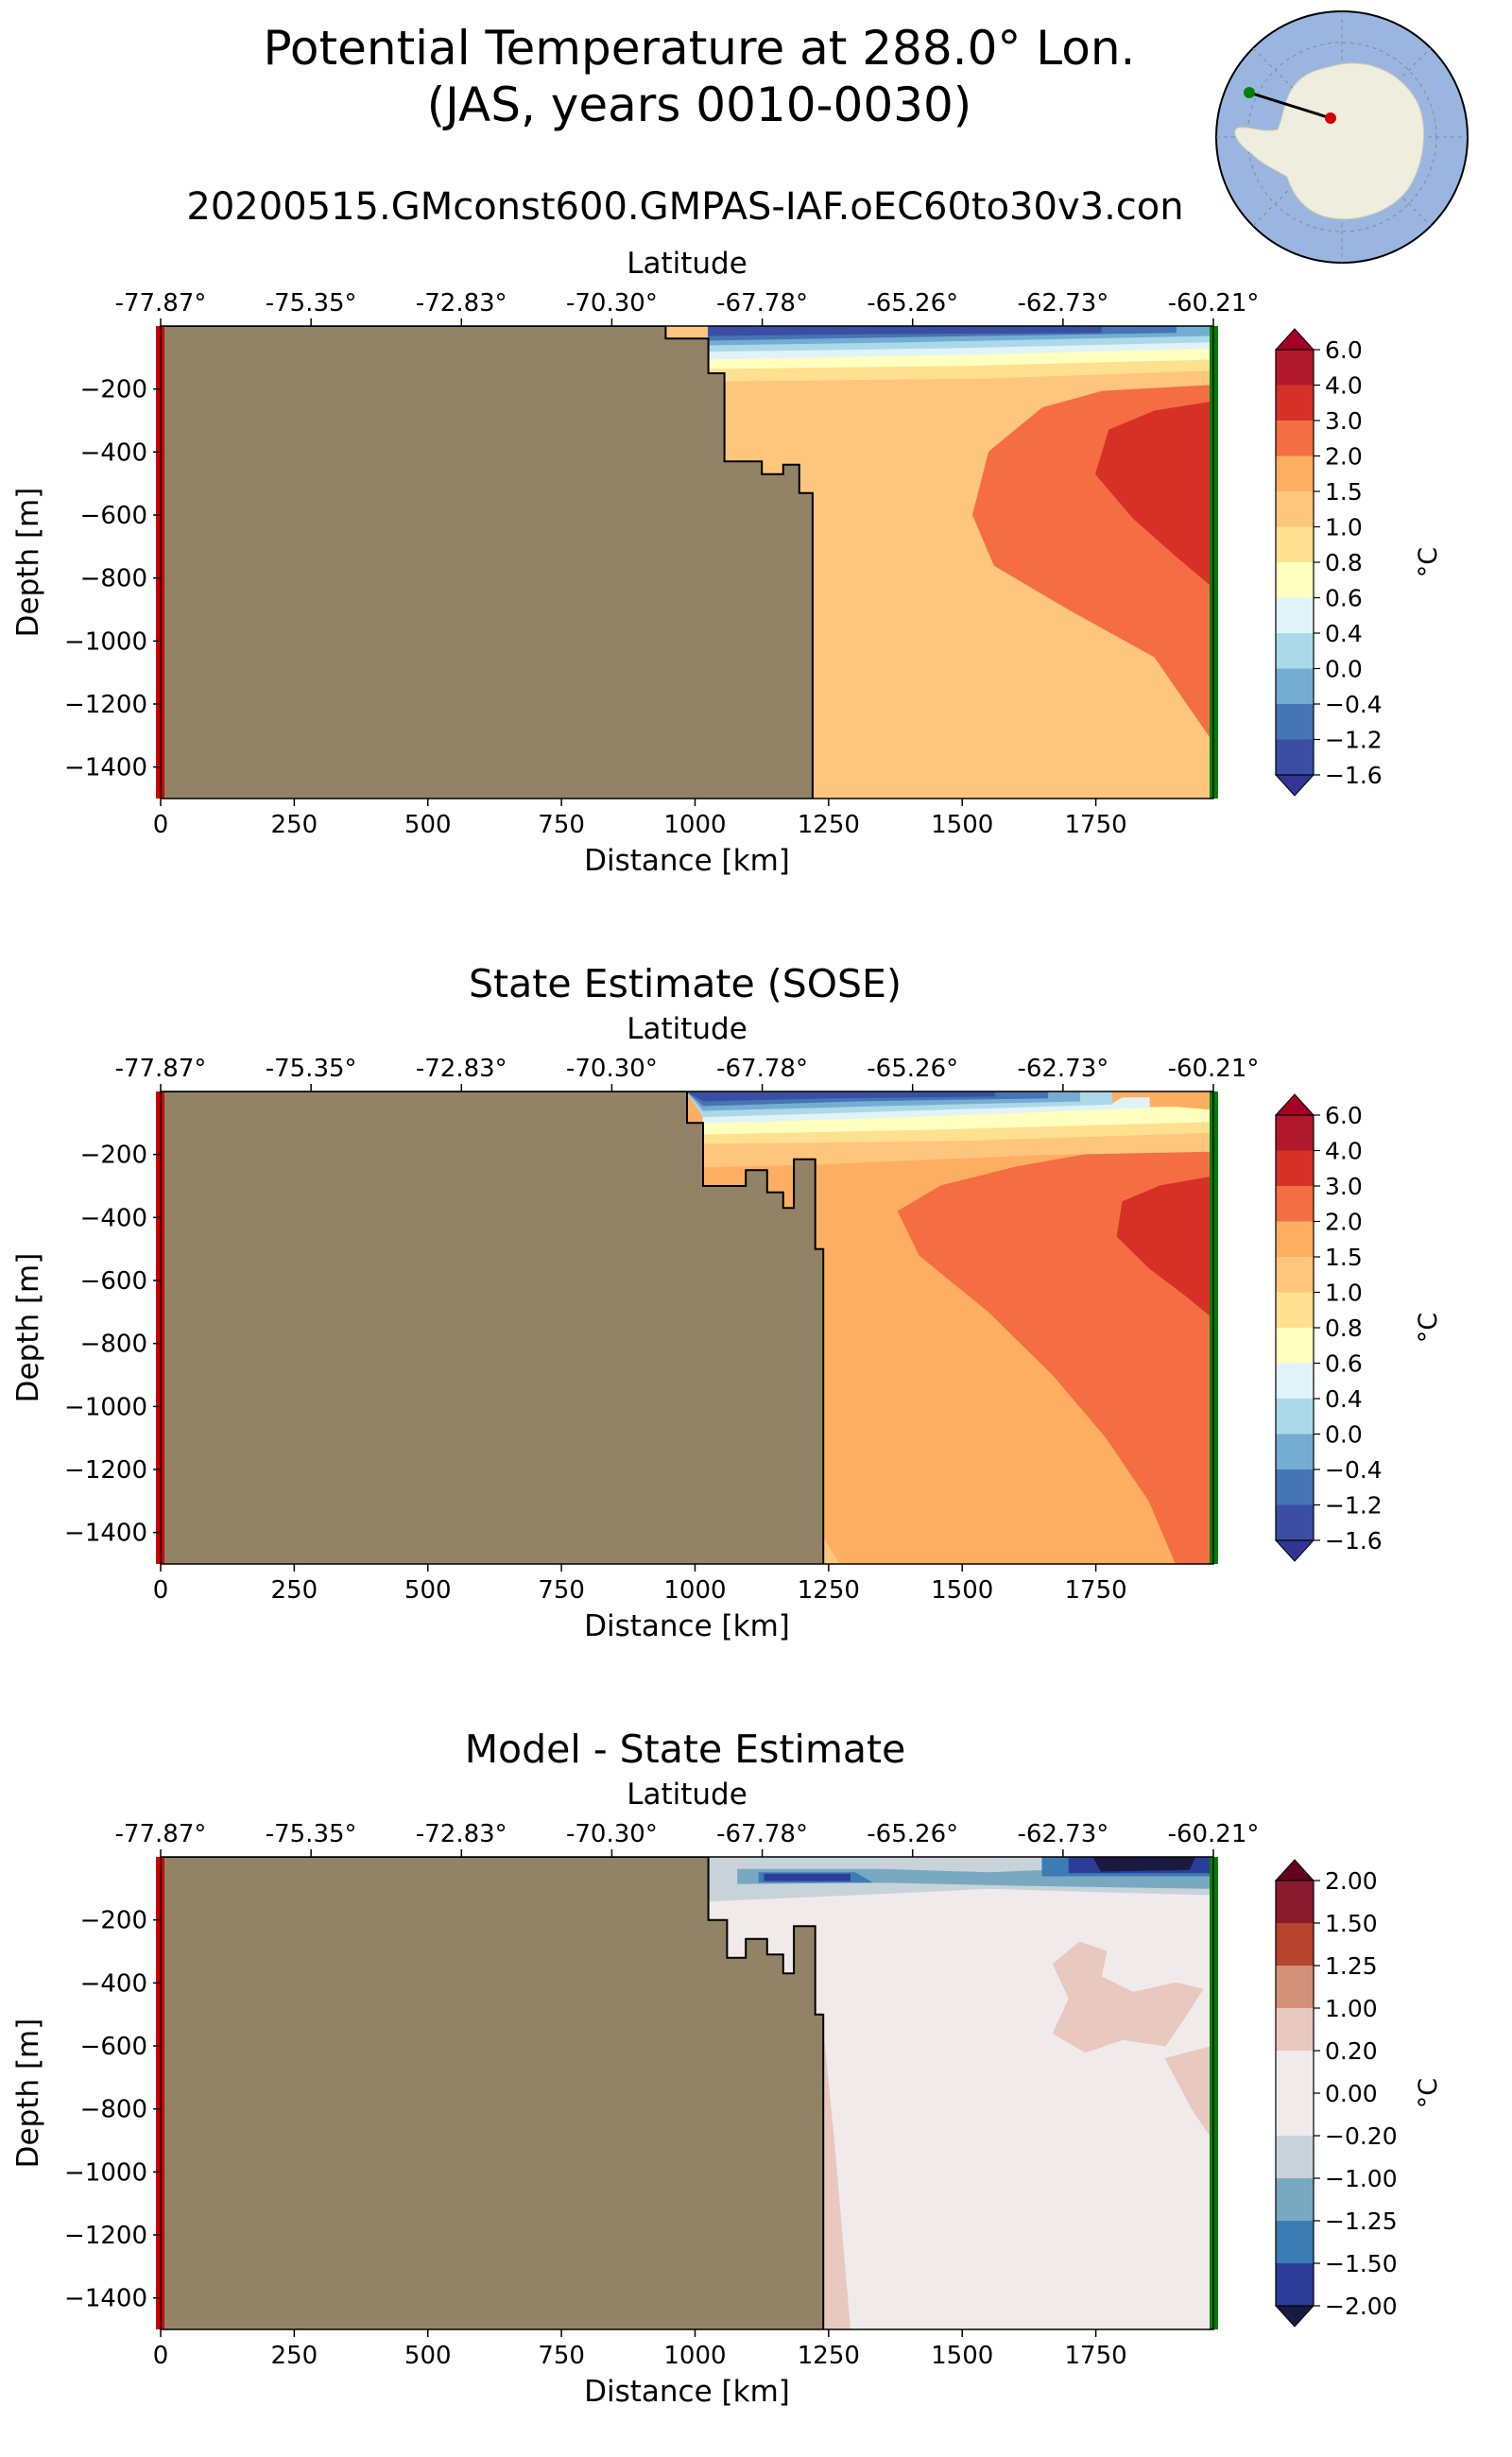 This screenshot has height=2457, width=1512. What do you see at coordinates (1344, 492) in the screenshot?
I see `colorbar-tick-label: 1.5` at bounding box center [1344, 492].